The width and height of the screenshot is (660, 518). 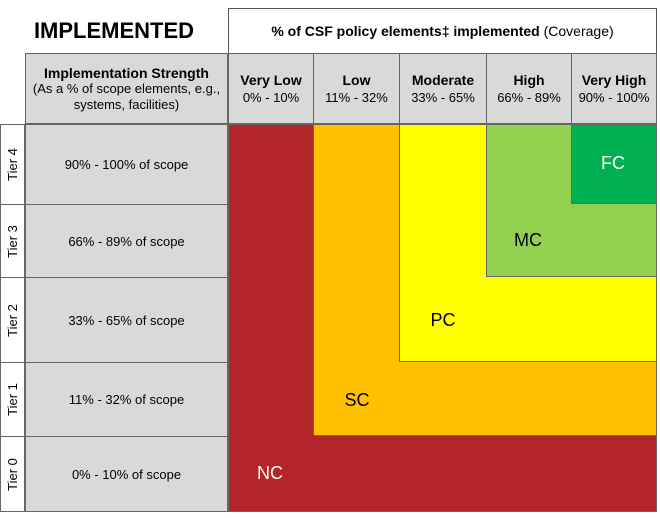 I want to click on scope-tier-3: 66% - 89% of scope, so click(x=126, y=241).